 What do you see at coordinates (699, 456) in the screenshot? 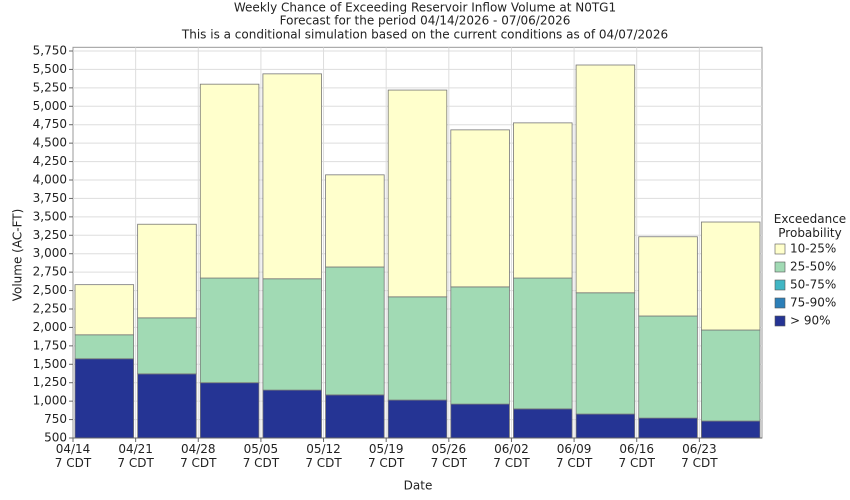
I see `x-tick-label: 06/23 7 CDT` at bounding box center [699, 456].